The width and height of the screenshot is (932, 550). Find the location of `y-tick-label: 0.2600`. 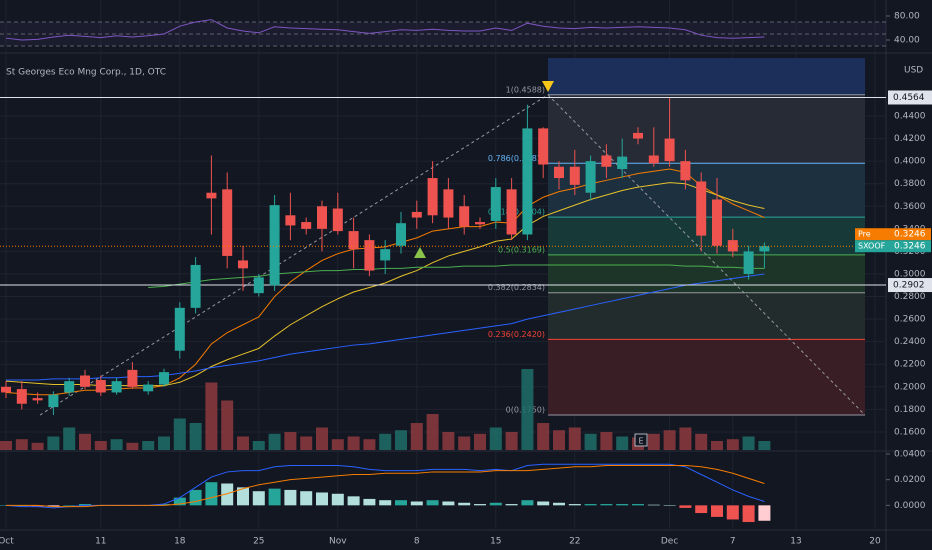

y-tick-label: 0.2600 is located at coordinates (910, 320).